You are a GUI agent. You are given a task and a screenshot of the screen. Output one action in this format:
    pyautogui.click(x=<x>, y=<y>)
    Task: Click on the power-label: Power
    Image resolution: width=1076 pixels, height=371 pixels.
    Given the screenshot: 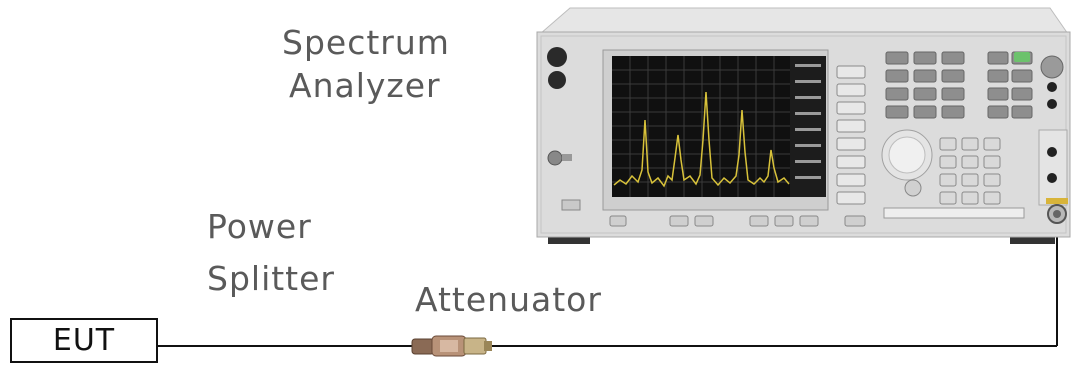 What is the action you would take?
    pyautogui.click(x=259, y=226)
    